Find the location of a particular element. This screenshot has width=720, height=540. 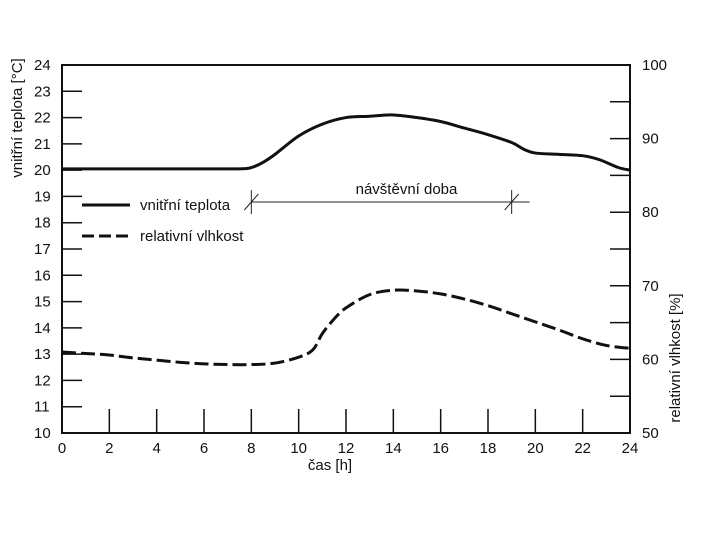

y-left-axis-title: vnitřní teplota [°C] is located at coordinates (17, 117).